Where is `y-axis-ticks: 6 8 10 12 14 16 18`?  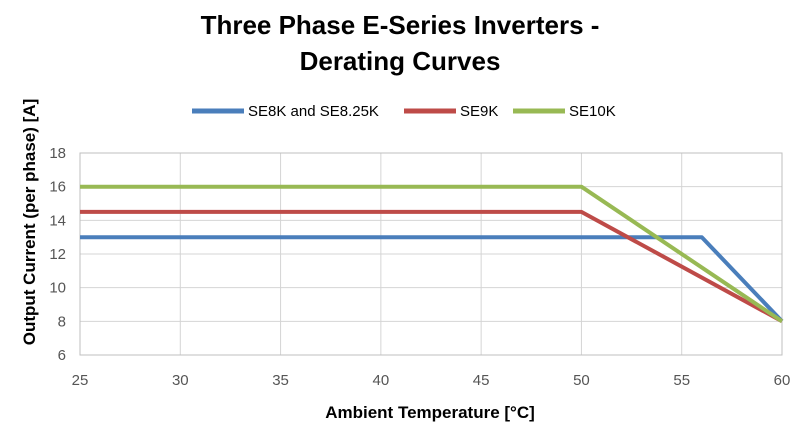 y-axis-ticks: 6 8 10 12 14 16 18 is located at coordinates (57, 254).